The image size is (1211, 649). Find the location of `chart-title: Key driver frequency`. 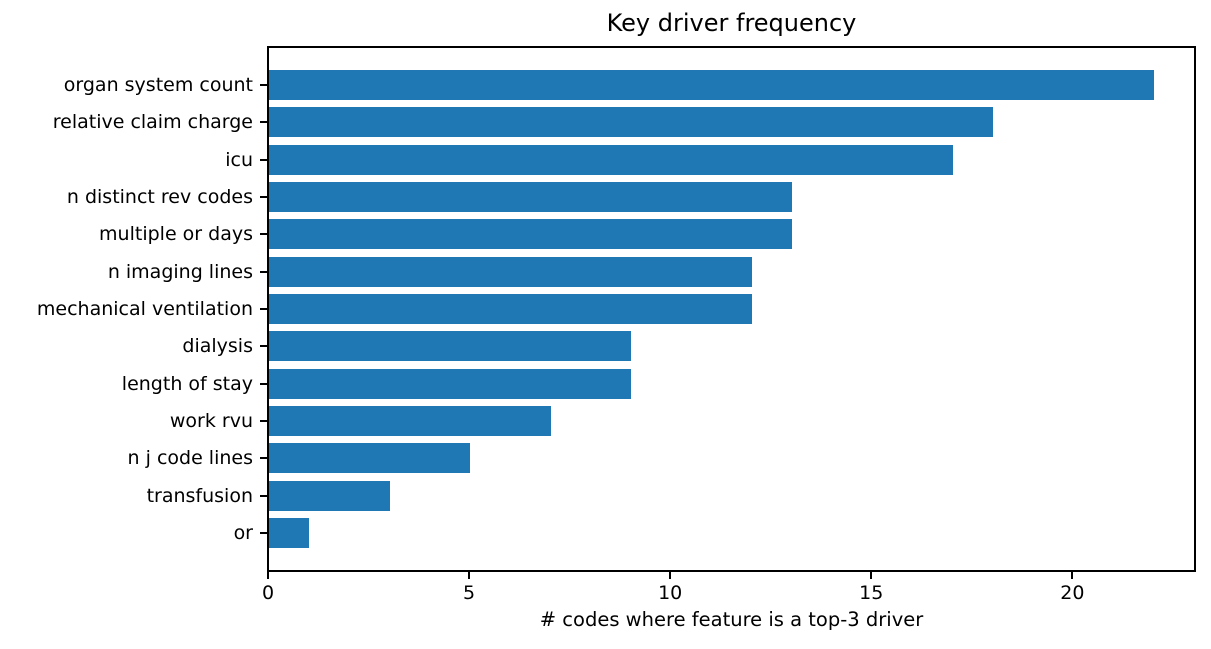

chart-title: Key driver frequency is located at coordinates (731, 23).